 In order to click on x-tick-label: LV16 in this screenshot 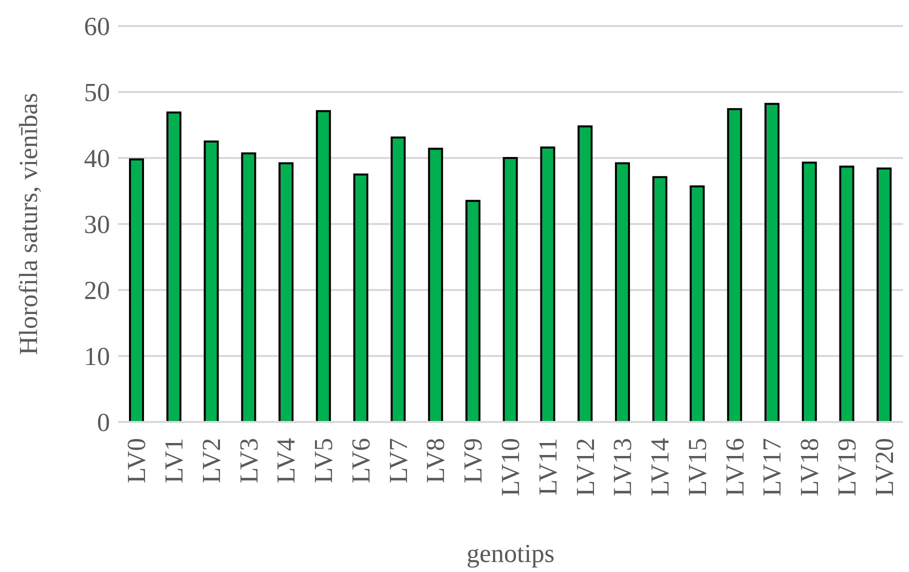, I will do `click(735, 467)`.